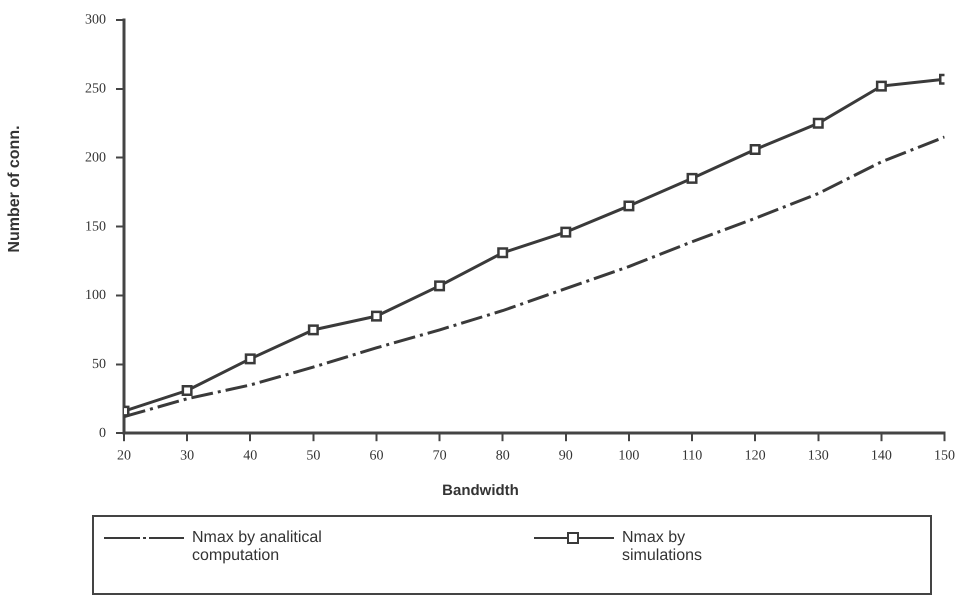 This screenshot has width=961, height=605. What do you see at coordinates (95, 296) in the screenshot?
I see `y-tick-label: 100` at bounding box center [95, 296].